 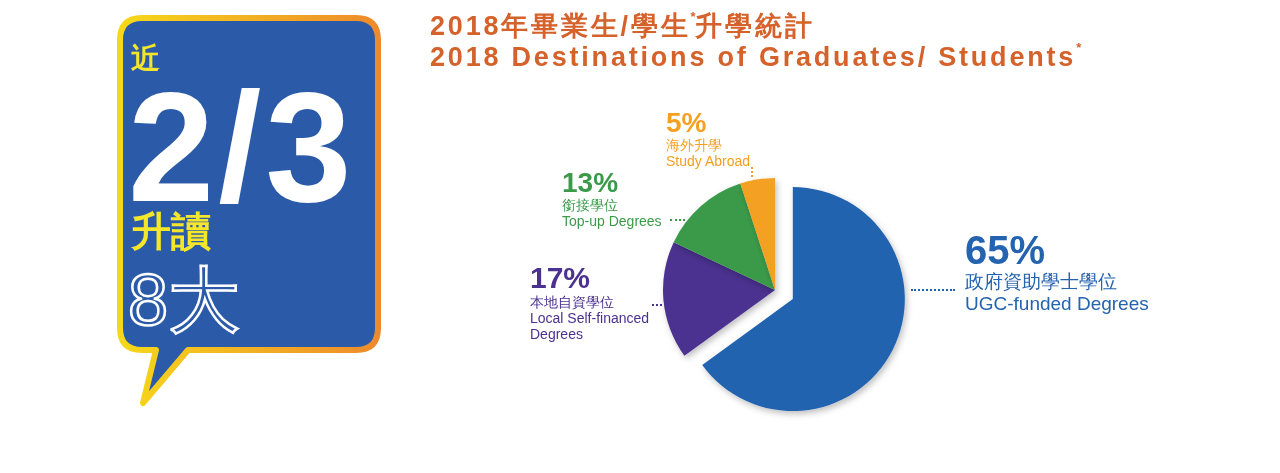 What do you see at coordinates (612, 213) in the screenshot?
I see `slice-label: 銜接學位 Top-up Degrees` at bounding box center [612, 213].